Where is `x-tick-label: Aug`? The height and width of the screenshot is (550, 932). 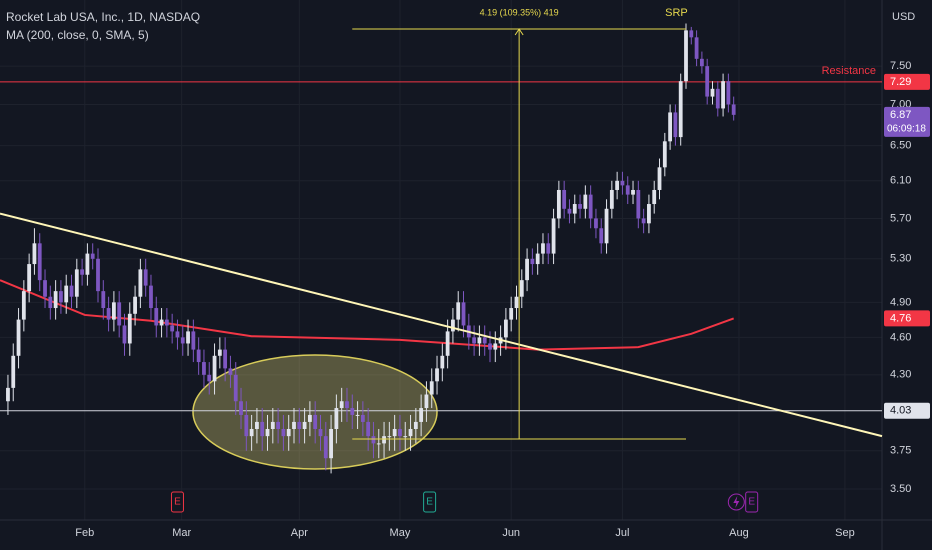
x-tick-label: Aug is located at coordinates (739, 533).